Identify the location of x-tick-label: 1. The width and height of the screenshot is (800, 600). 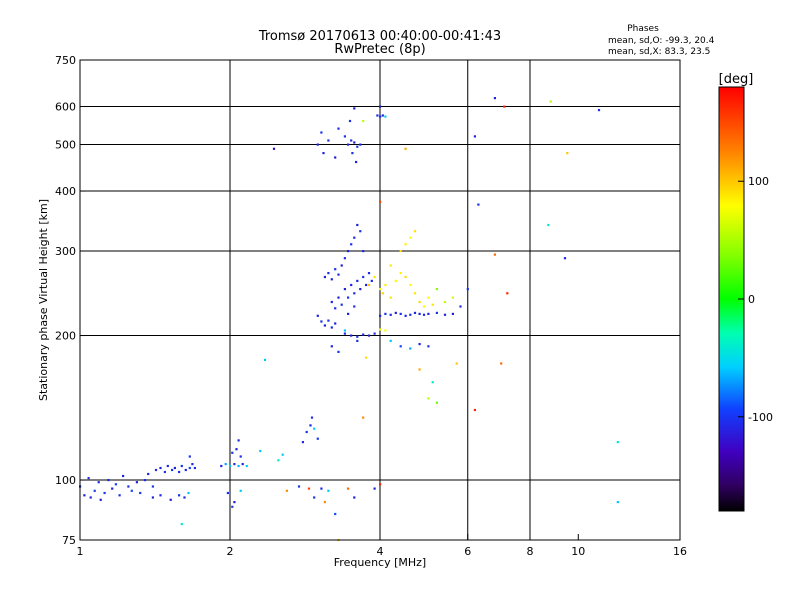
(80, 551).